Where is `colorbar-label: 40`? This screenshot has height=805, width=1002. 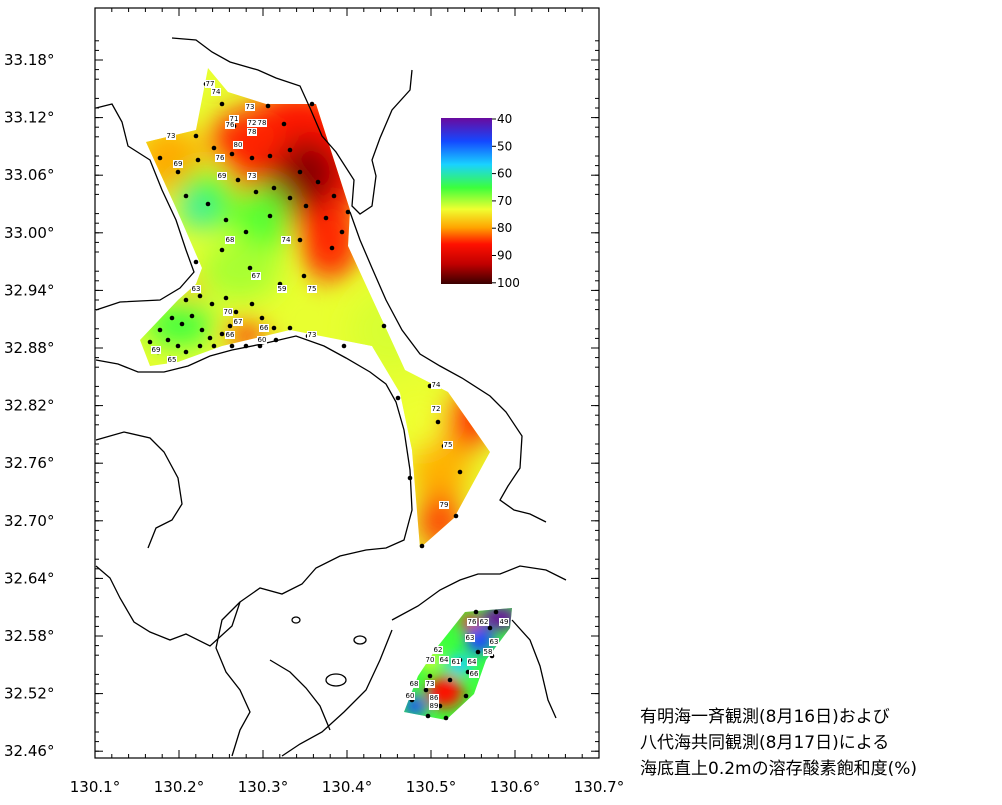
colorbar-label: 40 is located at coordinates (504, 119).